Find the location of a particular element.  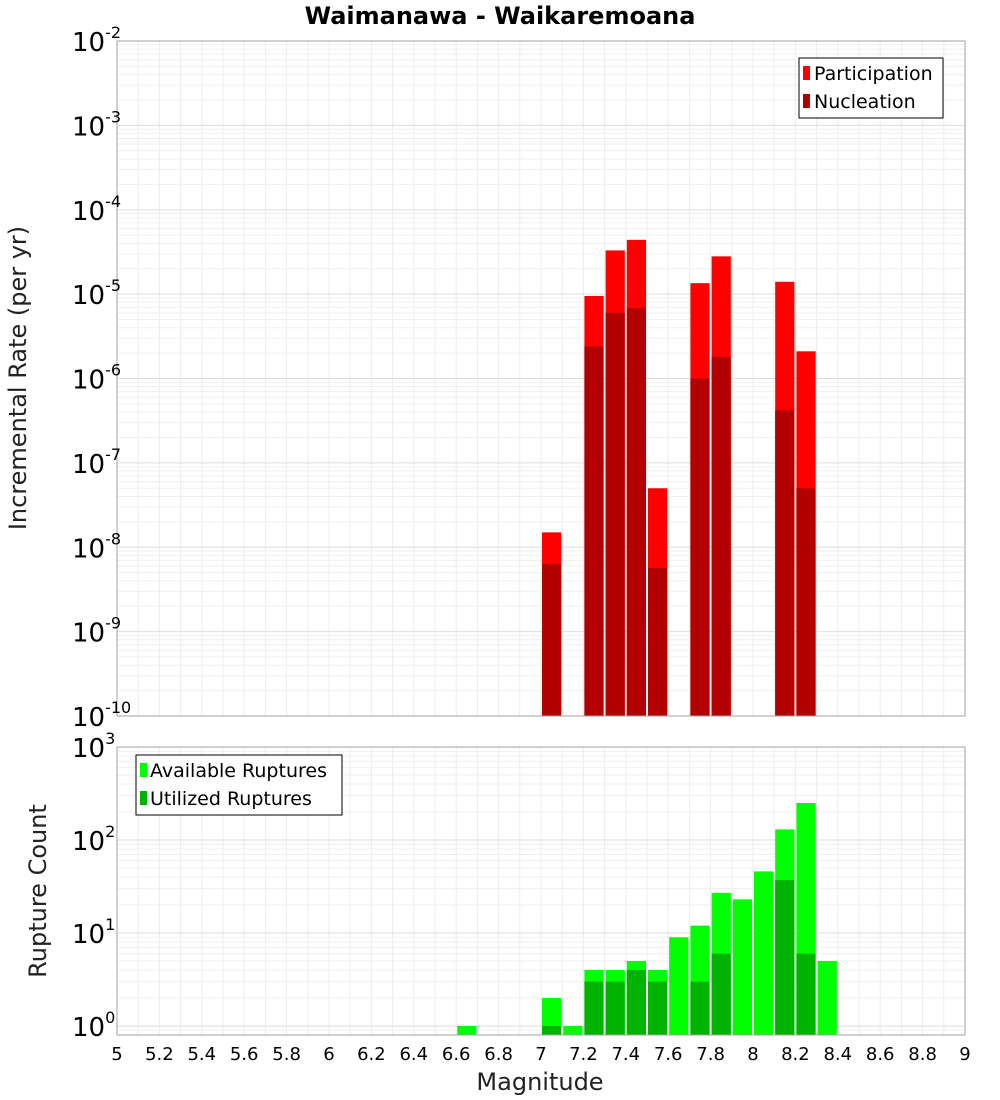

count-legend: Available Ruptures Utilized Ruptures is located at coordinates (239, 785).